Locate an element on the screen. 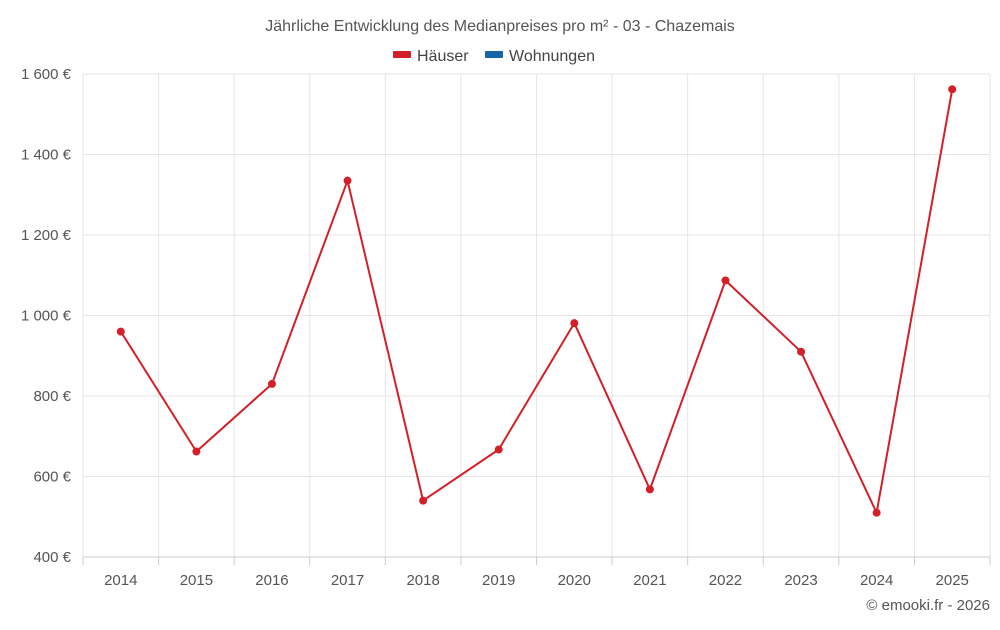  legend: Häuser Wohnungen is located at coordinates (494, 56).